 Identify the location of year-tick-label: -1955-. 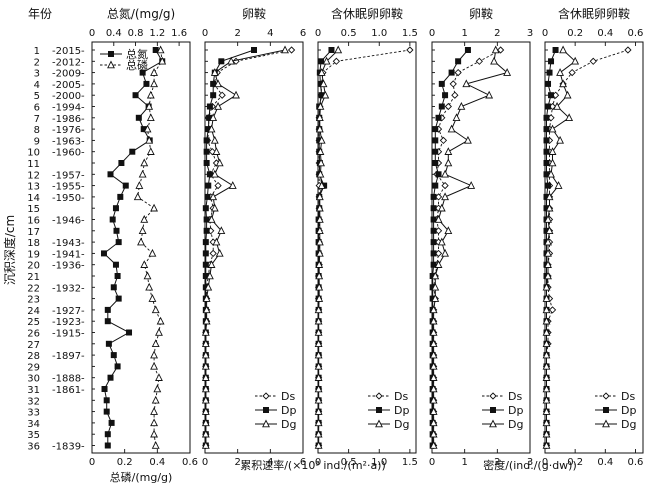
(68, 187).